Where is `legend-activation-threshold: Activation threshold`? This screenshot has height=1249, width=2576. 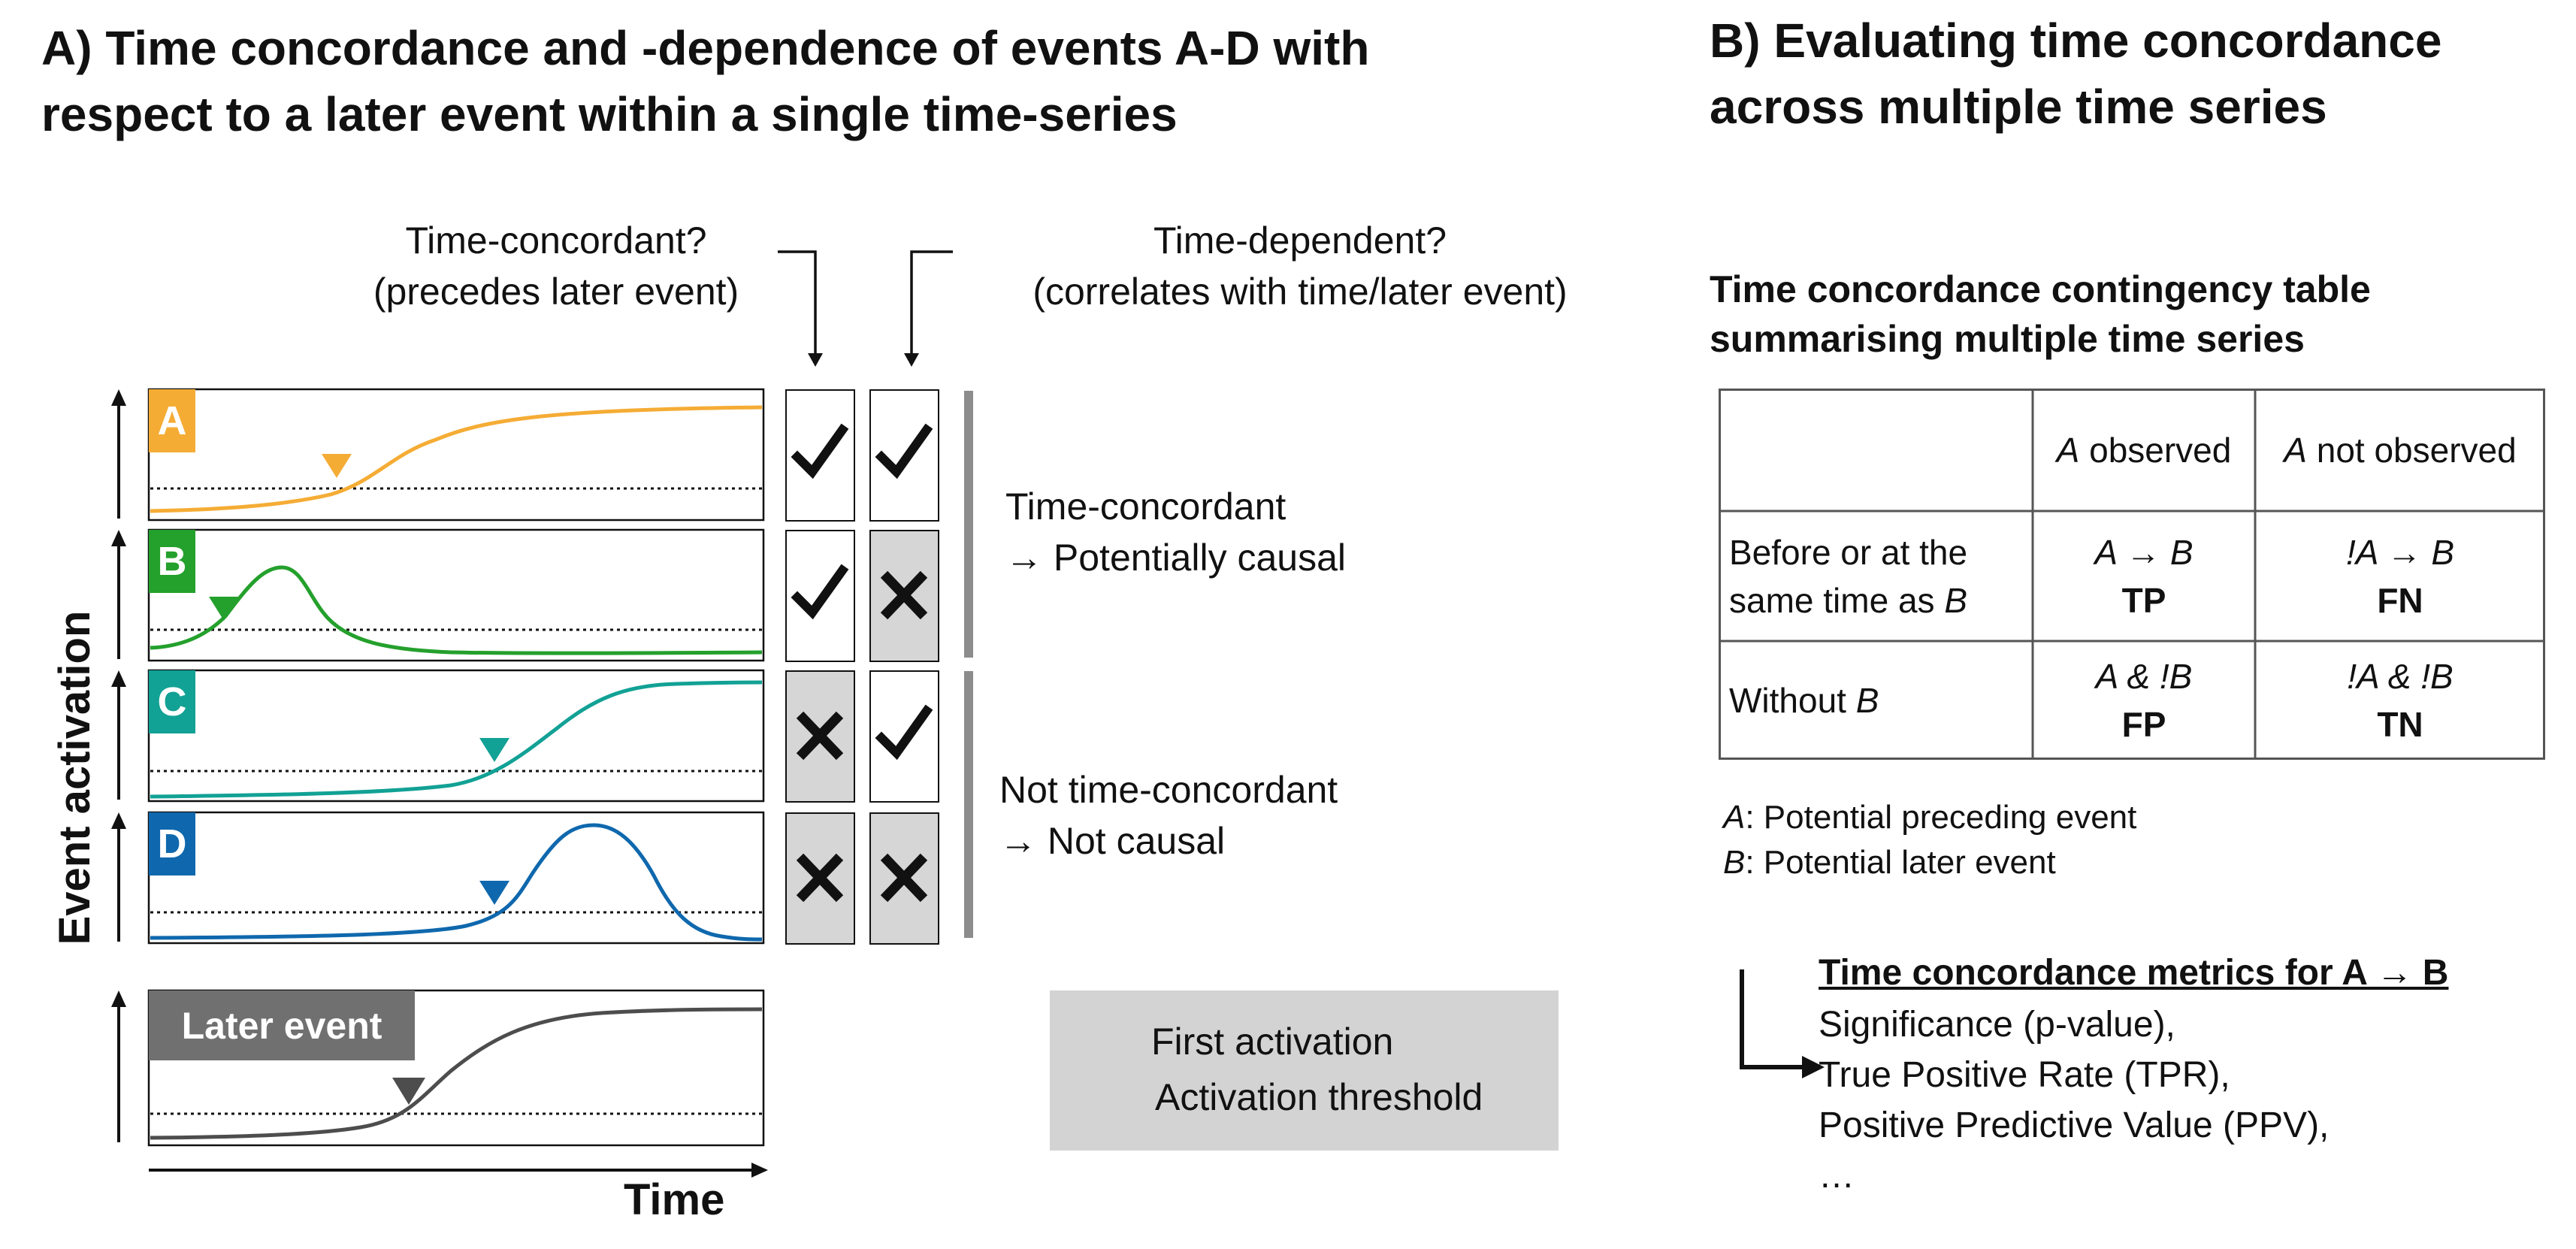
legend-activation-threshold: Activation threshold is located at coordinates (1319, 1097).